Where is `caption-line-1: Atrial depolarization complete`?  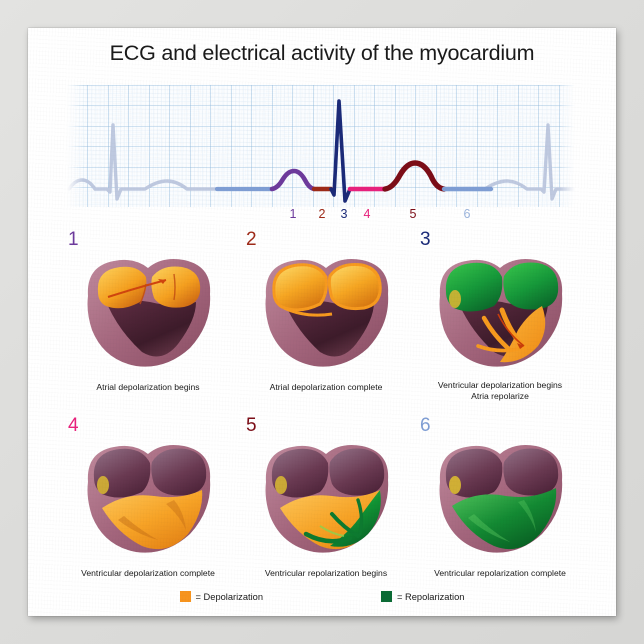
caption-line-1: Atrial depolarization complete is located at coordinates (326, 387).